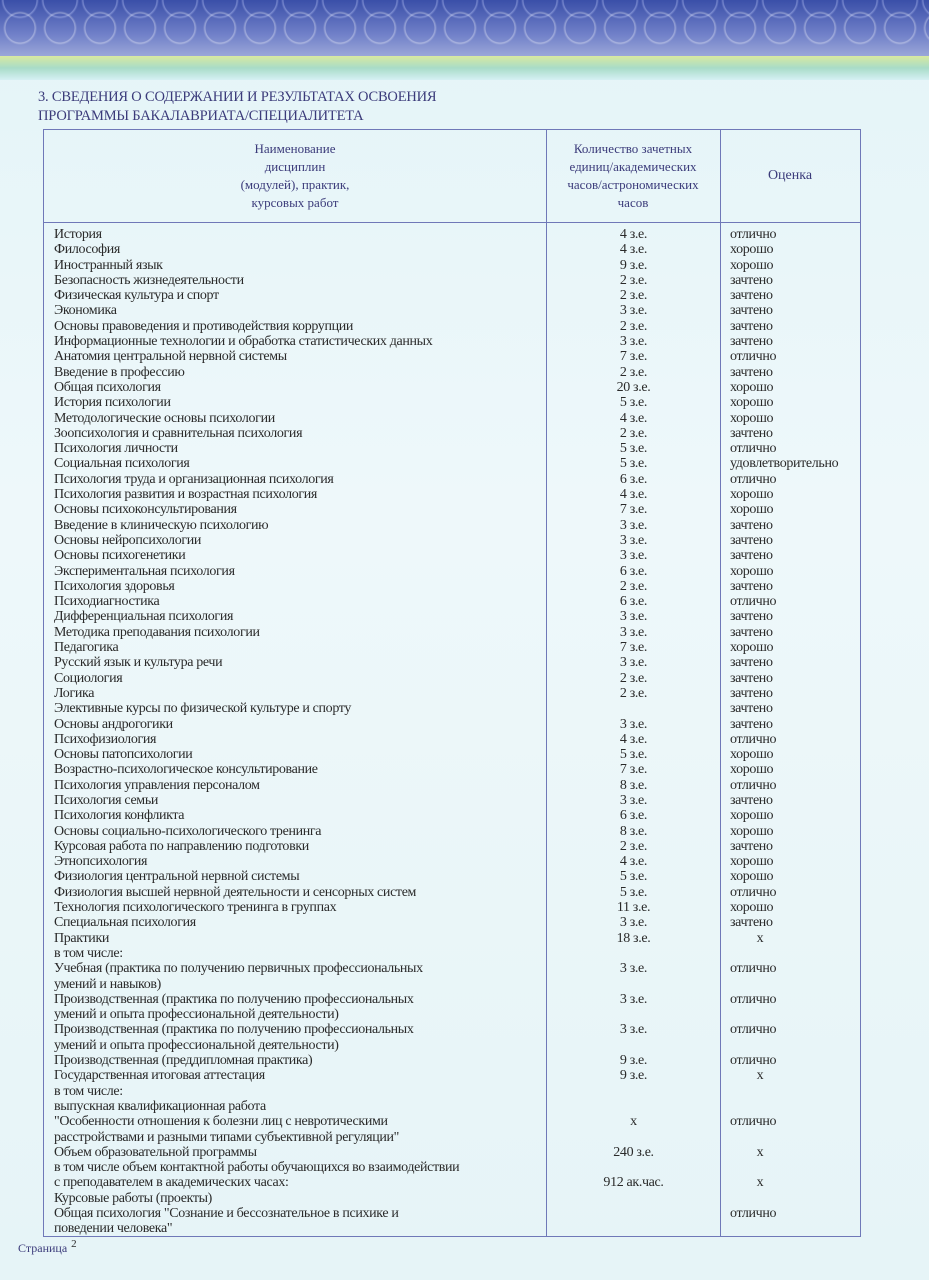  Describe the element at coordinates (457, 586) in the screenshot. I see `table-row: Психология здоровья 2 з.е. зачтено` at that location.